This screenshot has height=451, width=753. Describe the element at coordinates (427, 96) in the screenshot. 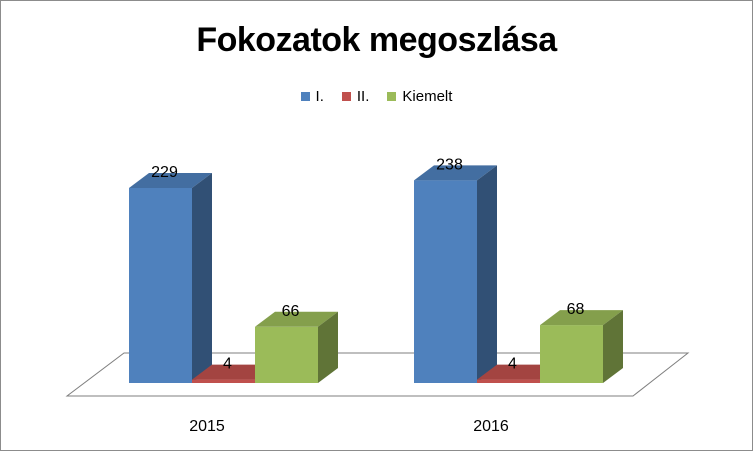

I see `legend-label-series-3: Kiemelt` at that location.